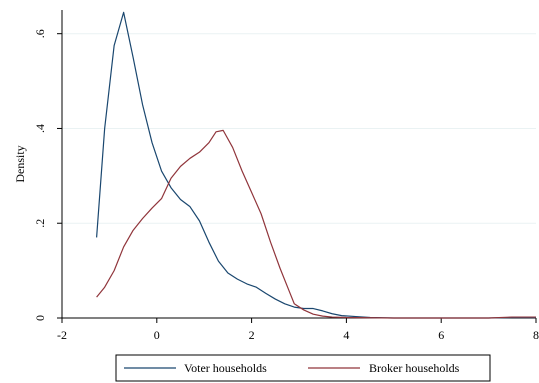 This screenshot has height=383, width=539. I want to click on y-tick-label-0: 0, so click(40, 318).